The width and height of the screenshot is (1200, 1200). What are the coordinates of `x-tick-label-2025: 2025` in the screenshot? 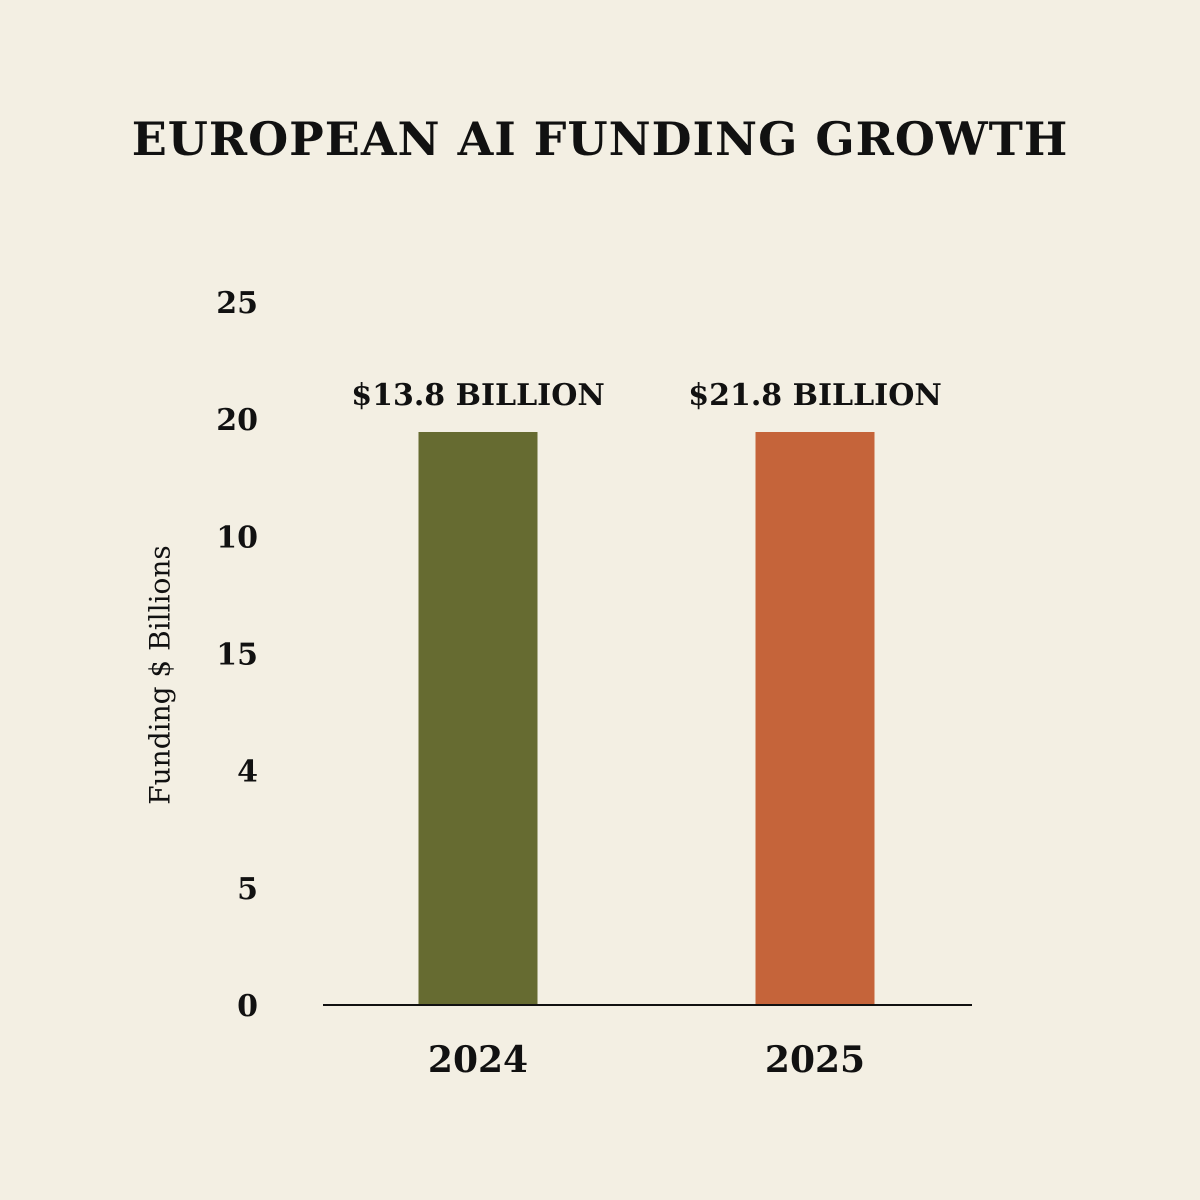 It's located at (815, 1060).